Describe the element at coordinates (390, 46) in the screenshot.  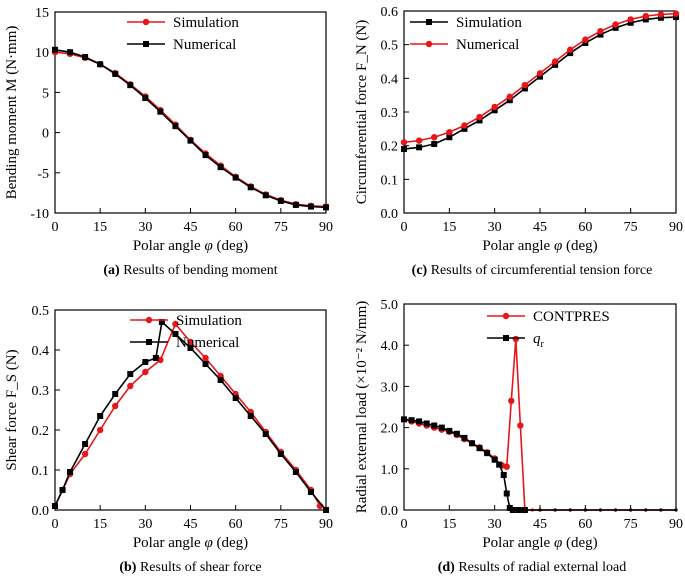
I see `y-tick-label: 0.5` at that location.